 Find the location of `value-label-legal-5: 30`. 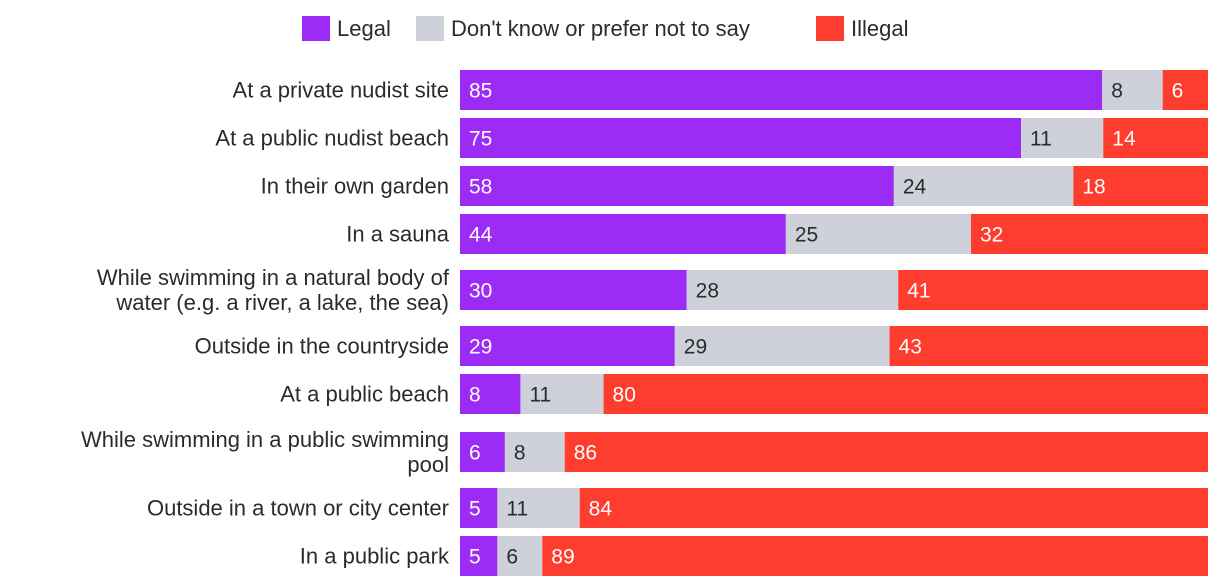

value-label-legal-5: 30 is located at coordinates (480, 291).